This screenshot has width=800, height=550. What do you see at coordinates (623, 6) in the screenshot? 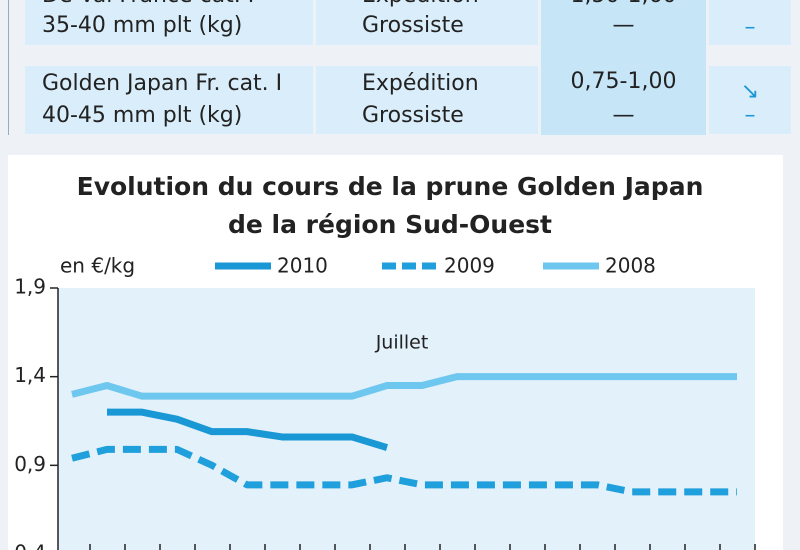
I see `price: 1,50-1,60` at bounding box center [623, 6].